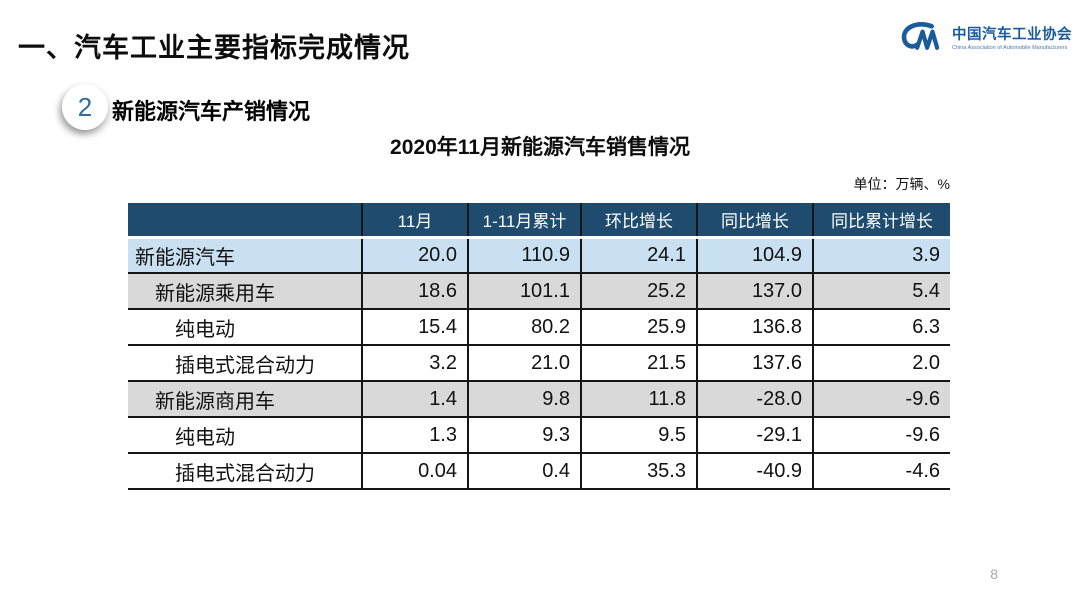  What do you see at coordinates (414, 471) in the screenshot?
I see `cell-value: 0.04` at bounding box center [414, 471].